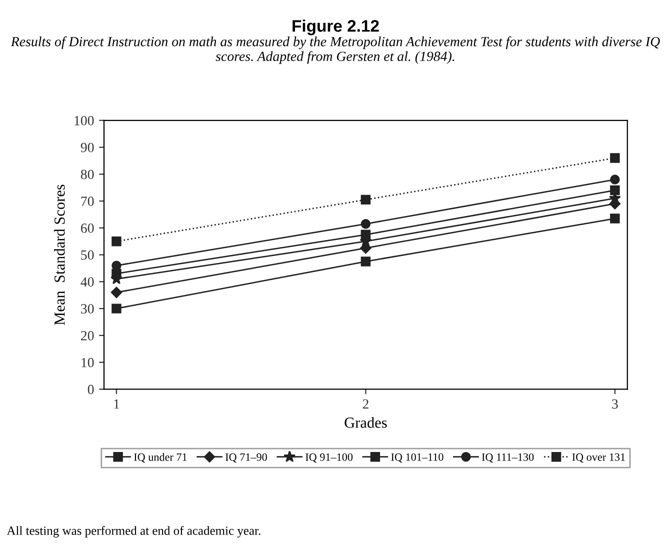  Describe the element at coordinates (87, 228) in the screenshot. I see `y-tick-label: 60` at that location.